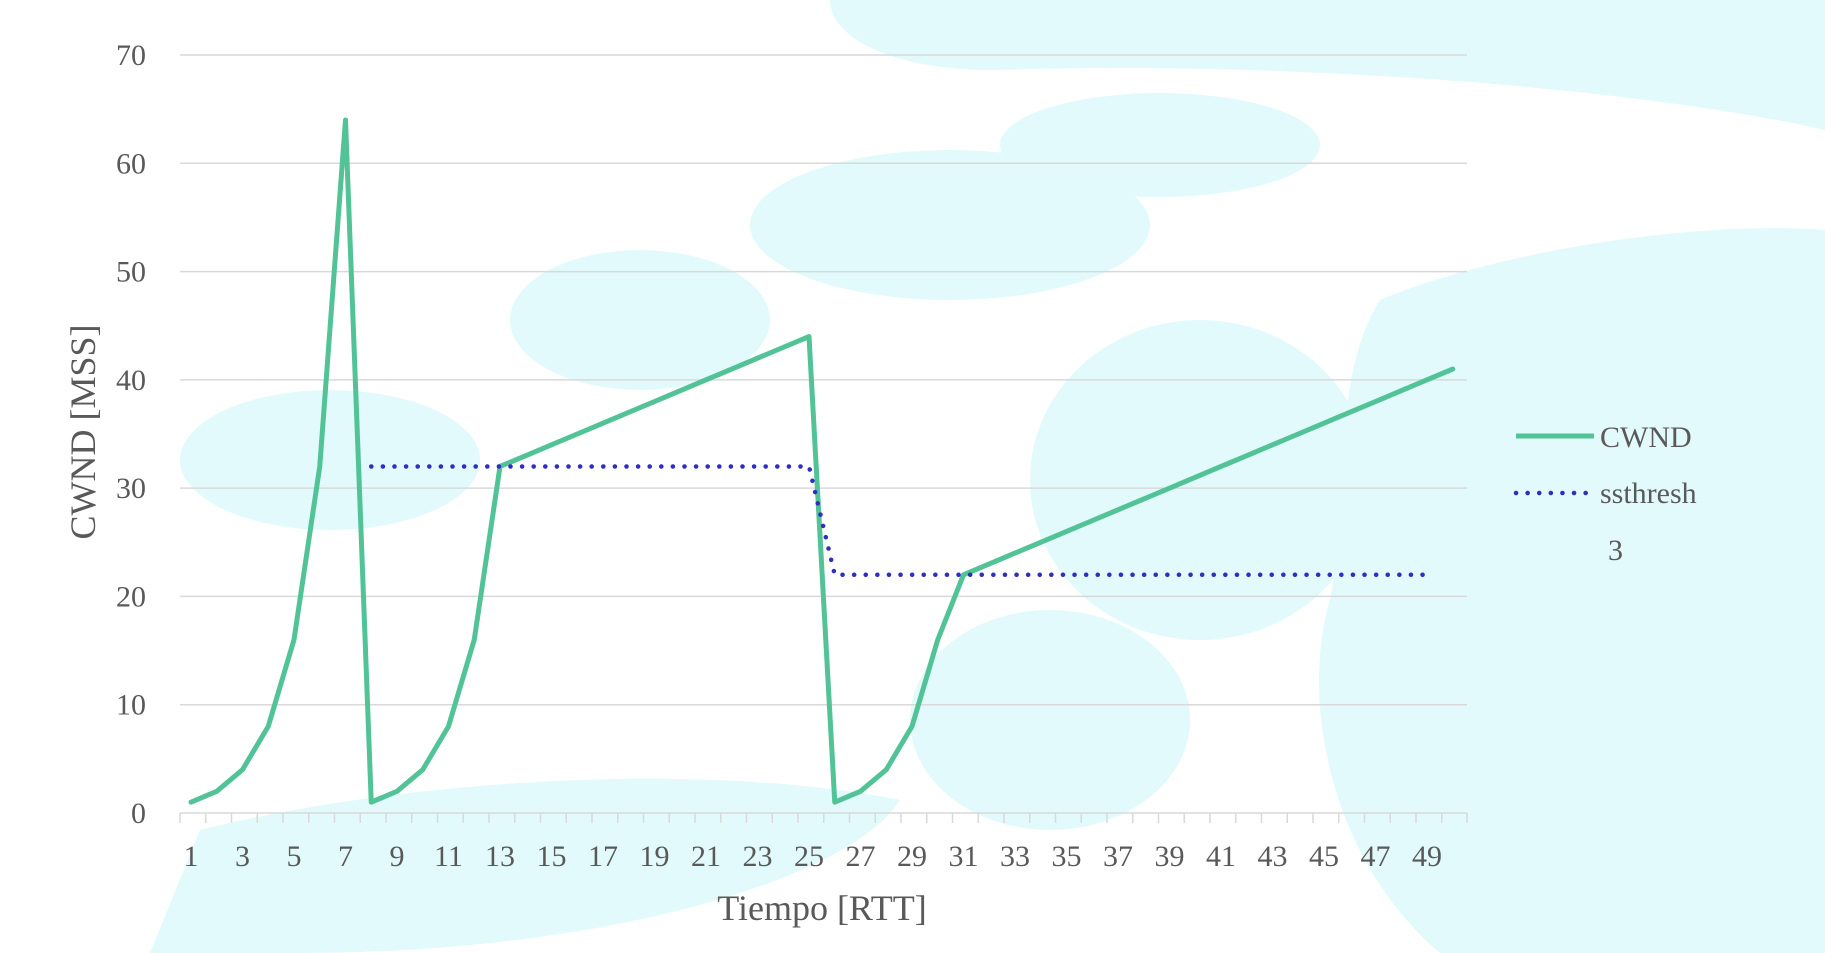 Image resolution: width=1825 pixels, height=953 pixels. I want to click on x-tick-label-39: 39, so click(1170, 856).